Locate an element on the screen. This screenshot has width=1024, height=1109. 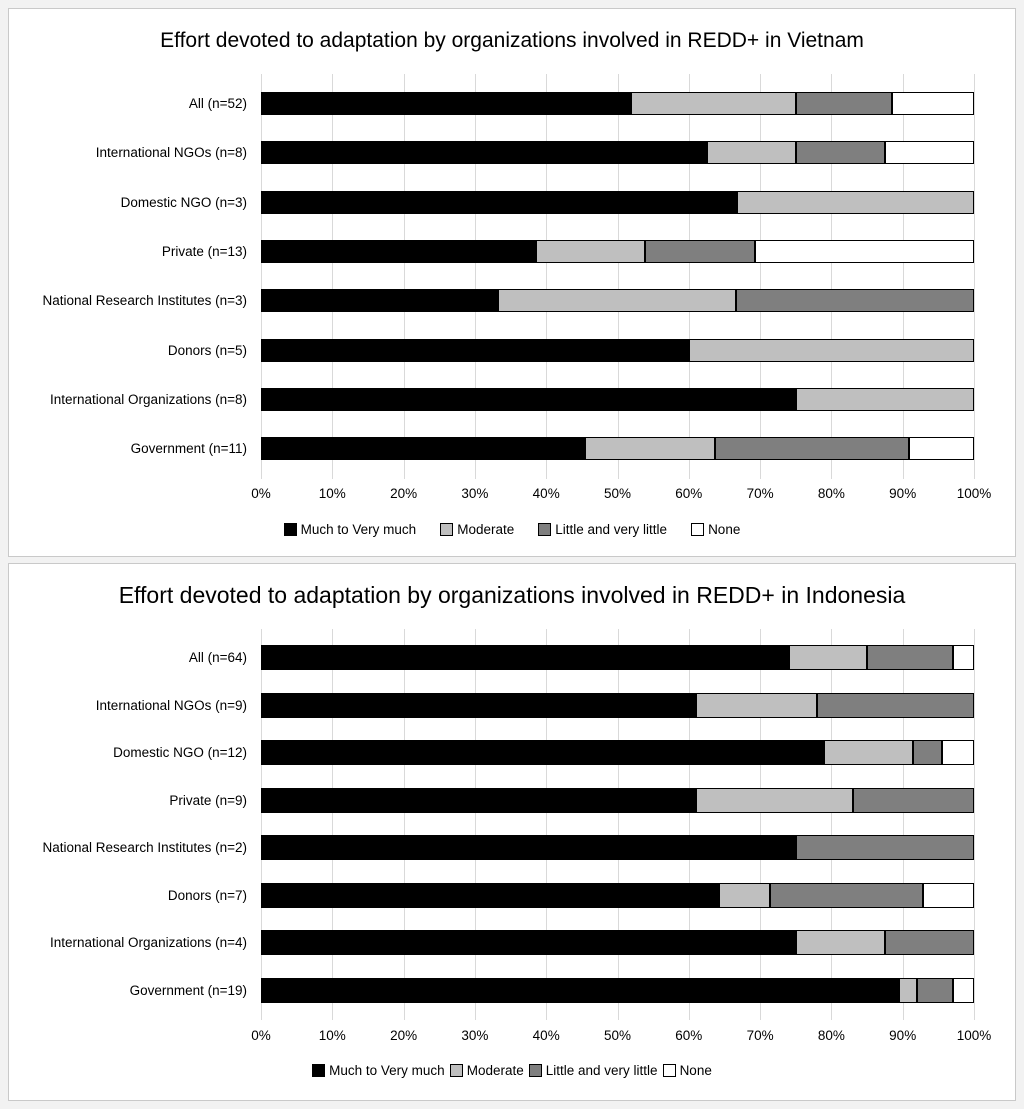
bar-row: All (n=64) is located at coordinates (491, 658).